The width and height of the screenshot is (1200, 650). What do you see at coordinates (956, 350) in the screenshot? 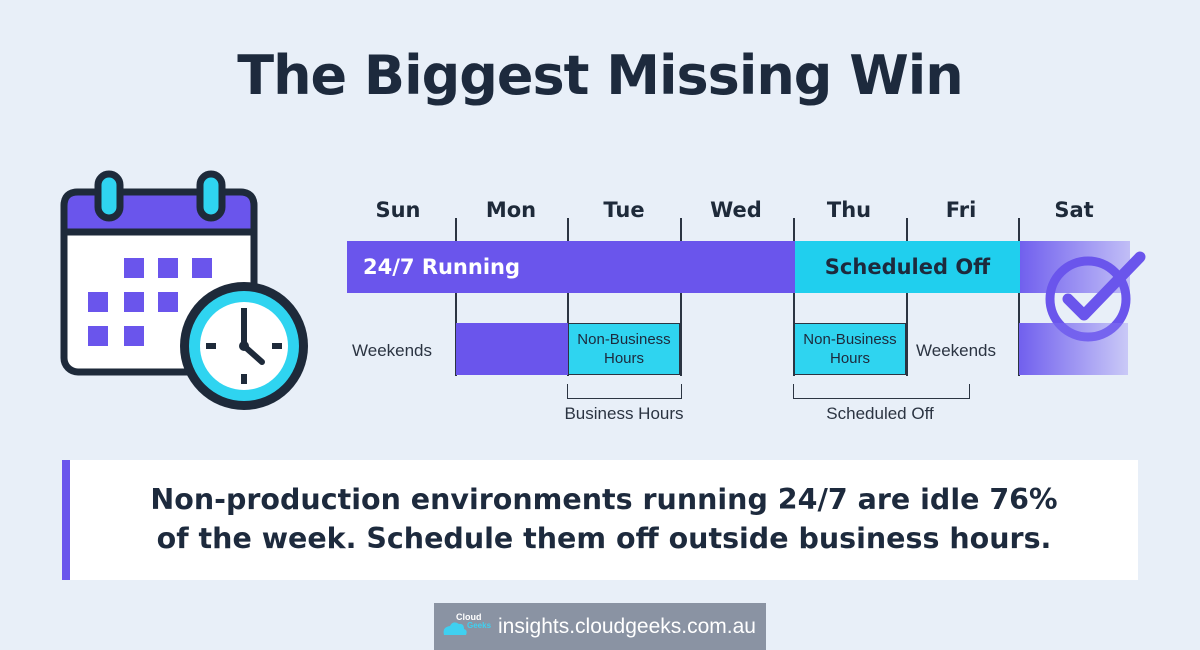
I see `weekends-label-right: Weekends` at bounding box center [956, 350].